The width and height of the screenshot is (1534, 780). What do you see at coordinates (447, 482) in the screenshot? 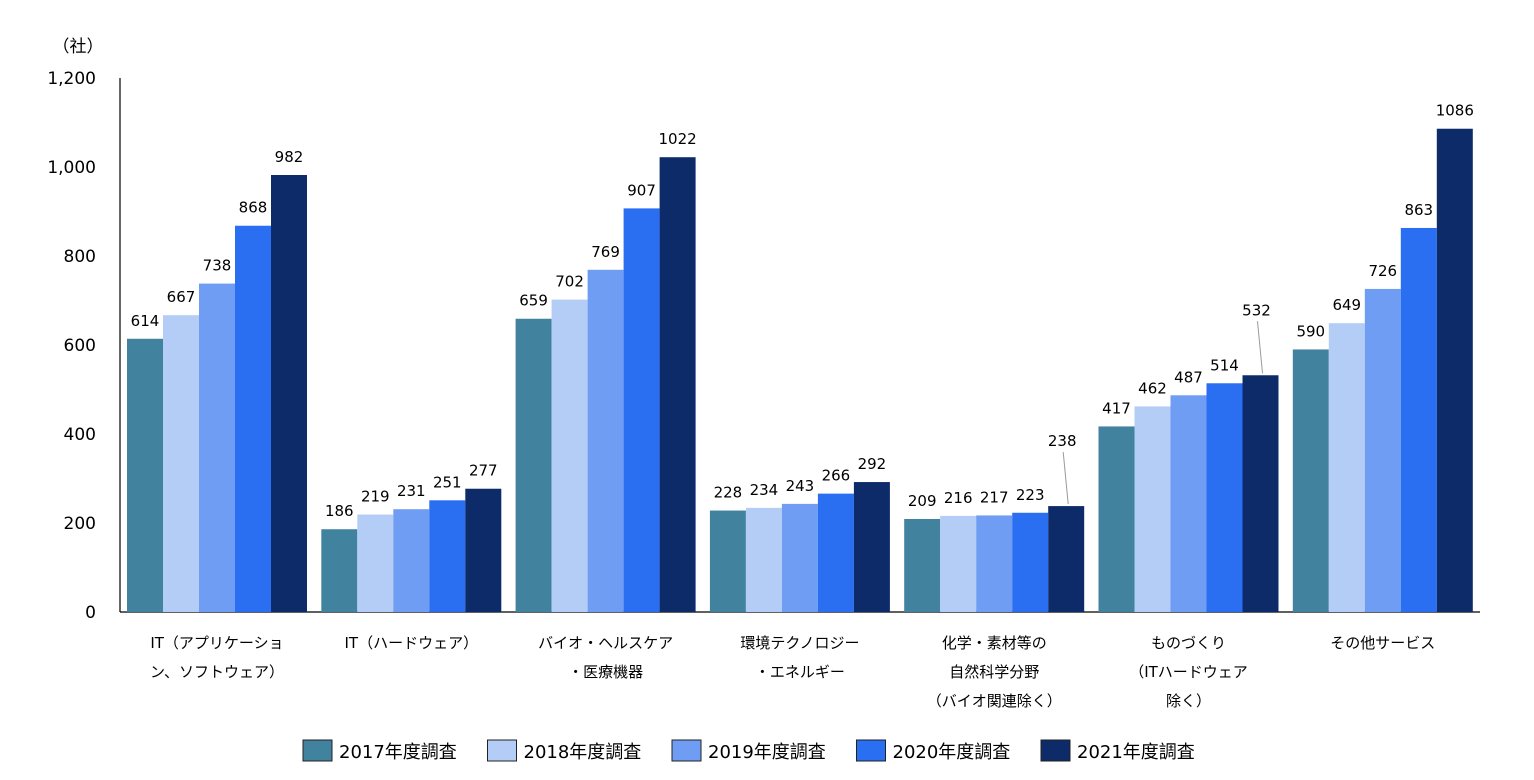
I see `data-label: 251` at bounding box center [447, 482].